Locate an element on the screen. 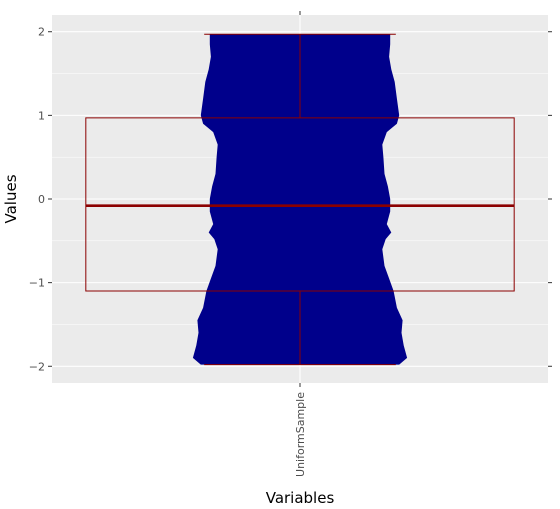  x-axis-ticks: UniformSample is located at coordinates (300, 244).